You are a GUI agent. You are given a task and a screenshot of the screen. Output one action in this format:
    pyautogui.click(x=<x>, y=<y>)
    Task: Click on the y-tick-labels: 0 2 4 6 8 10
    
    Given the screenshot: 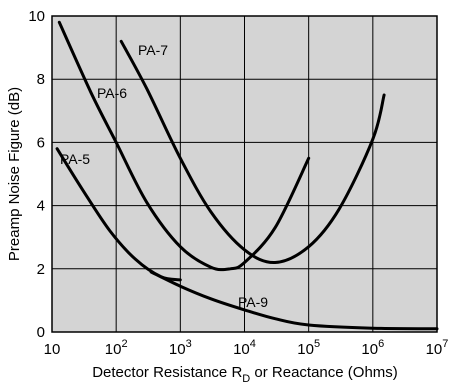 What is the action you would take?
    pyautogui.click(x=36, y=174)
    